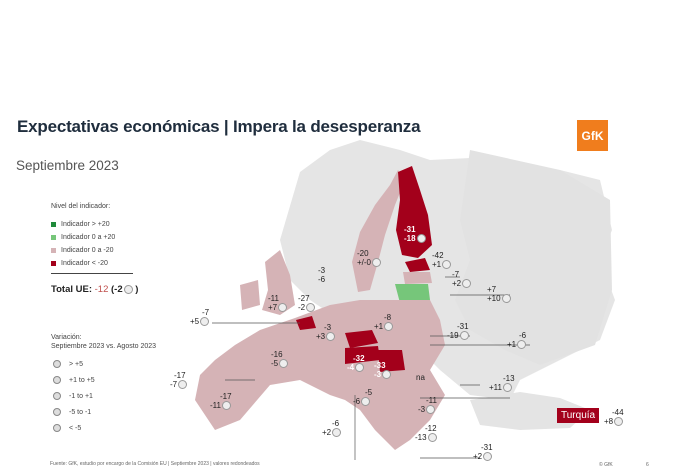 The image size is (688, 474). Describe the element at coordinates (83, 237) in the screenshot. I see `legend-item: Indicador 0 a +20` at that location.